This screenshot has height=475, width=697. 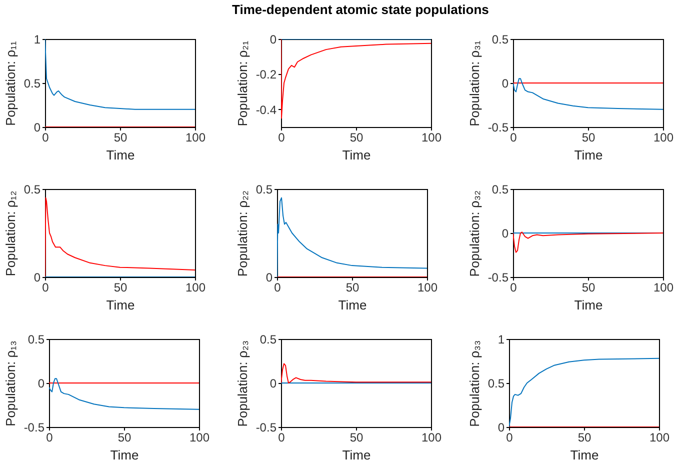 What do you see at coordinates (10, 383) in the screenshot?
I see `y-axis-title: Population: ρ₁₃` at bounding box center [10, 383].